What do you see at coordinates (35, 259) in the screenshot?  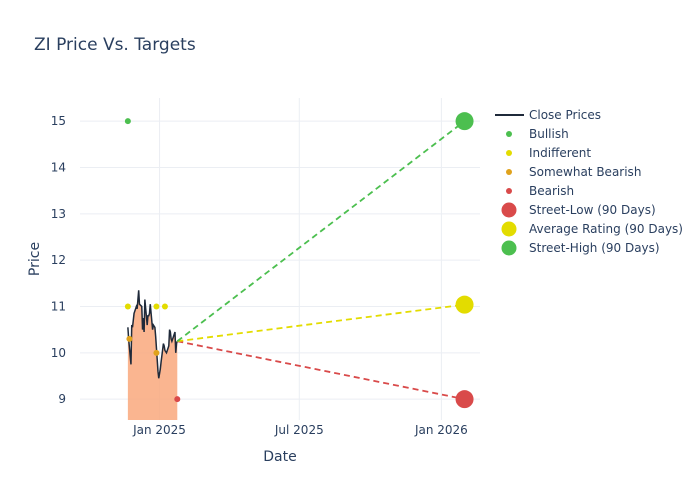 I see `y-axis-title: Price` at bounding box center [35, 259].